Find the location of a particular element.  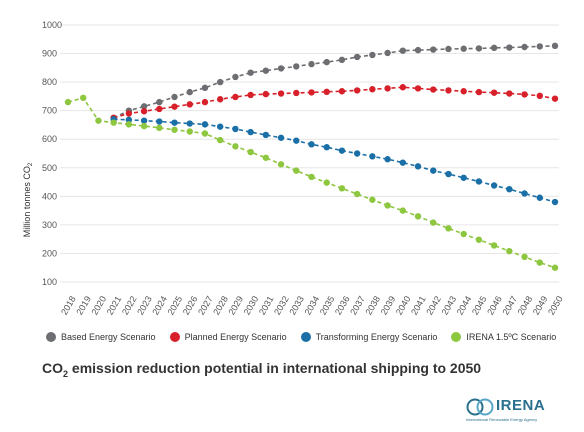

x-tick-label: 2020 is located at coordinates (99, 305).